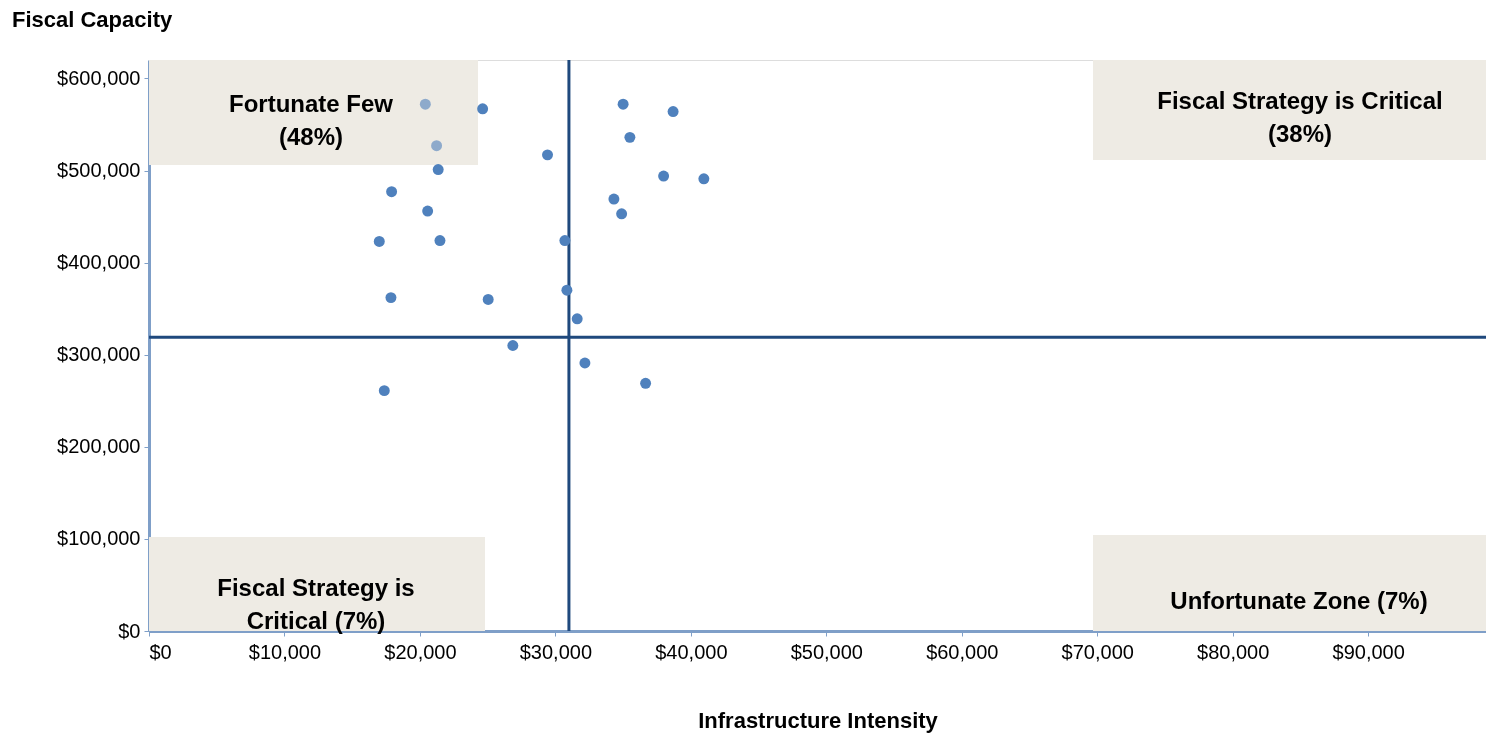  Describe the element at coordinates (99, 446) in the screenshot. I see `y-tick-label: $200,000` at that location.